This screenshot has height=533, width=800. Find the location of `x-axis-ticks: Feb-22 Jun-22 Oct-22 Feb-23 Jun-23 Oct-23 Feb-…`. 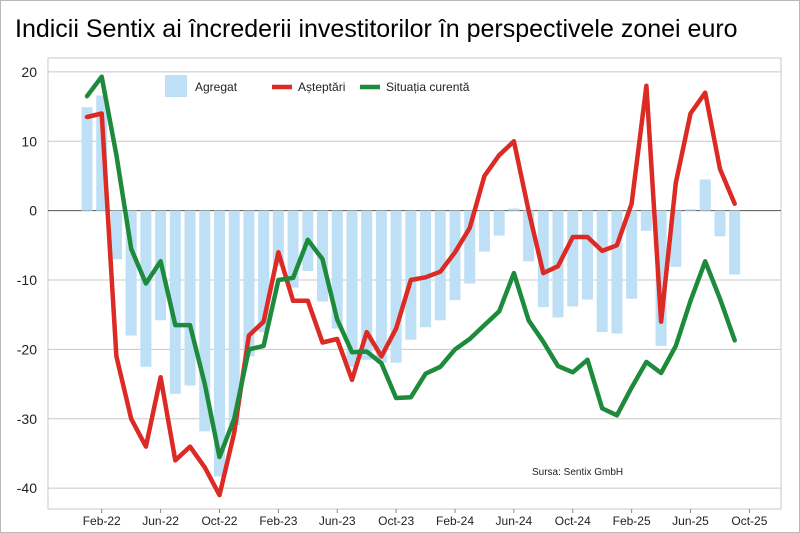

x-axis-ticks: Feb-22 Jun-22 Oct-22 Feb-23 Jun-23 Oct-23 Feb-… is located at coordinates (425, 518).